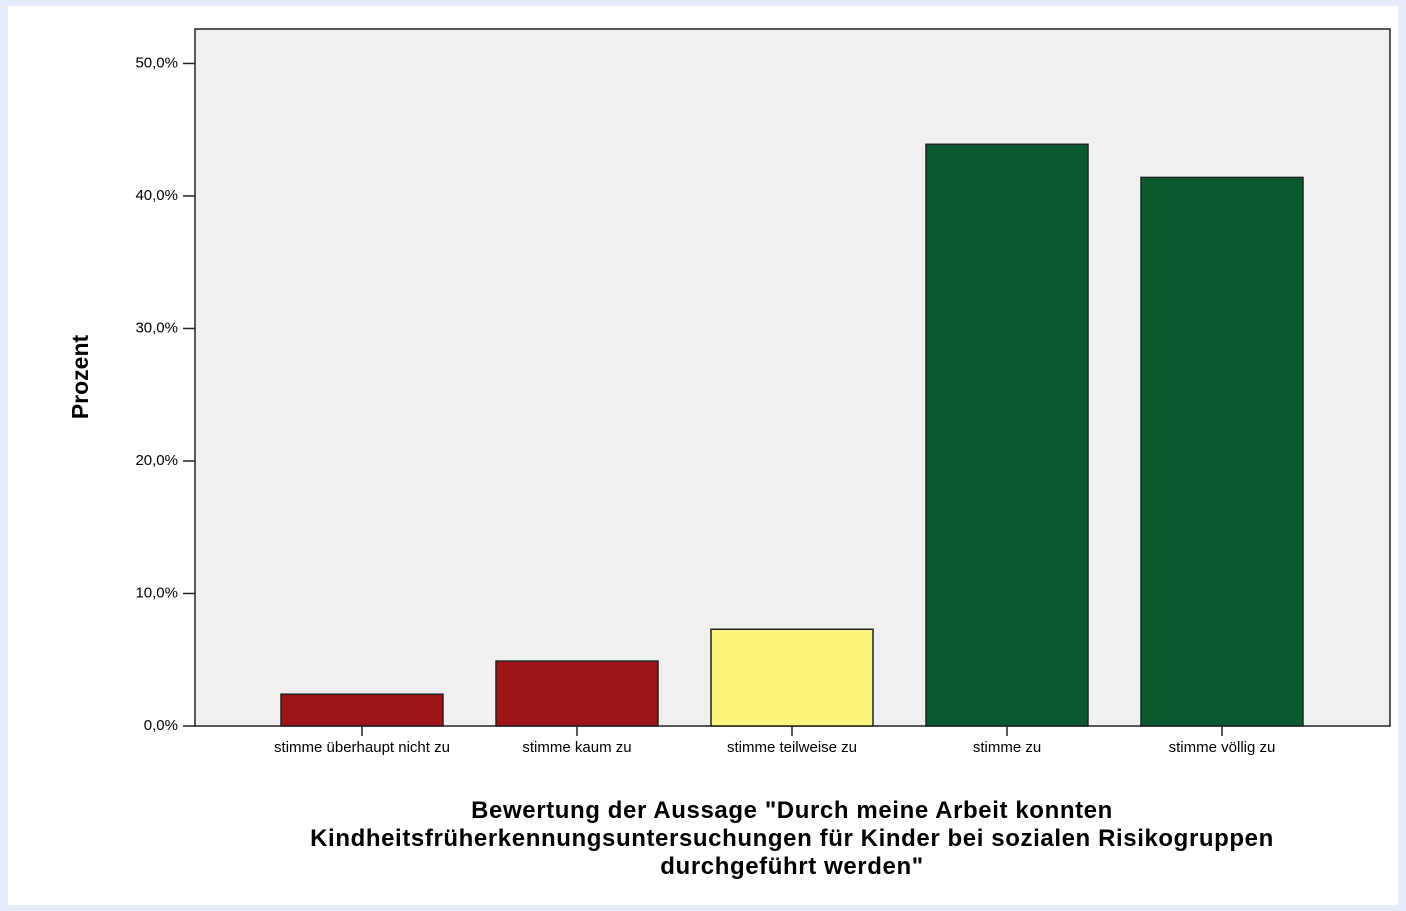  I want to click on x-tick-label: stimme zu, so click(1007, 747).